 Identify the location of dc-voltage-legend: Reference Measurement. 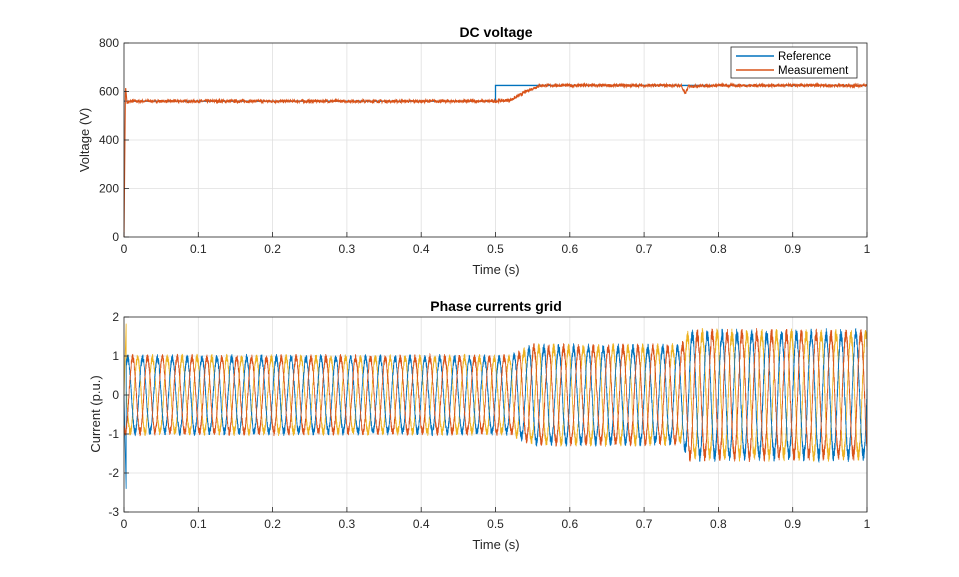
(794, 62).